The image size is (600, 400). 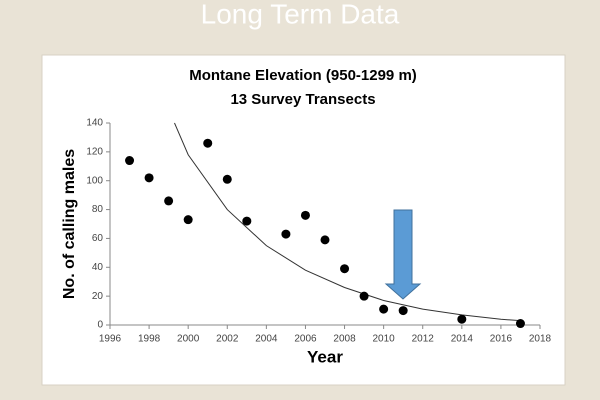 What do you see at coordinates (403, 254) in the screenshot?
I see `arrow` at bounding box center [403, 254].